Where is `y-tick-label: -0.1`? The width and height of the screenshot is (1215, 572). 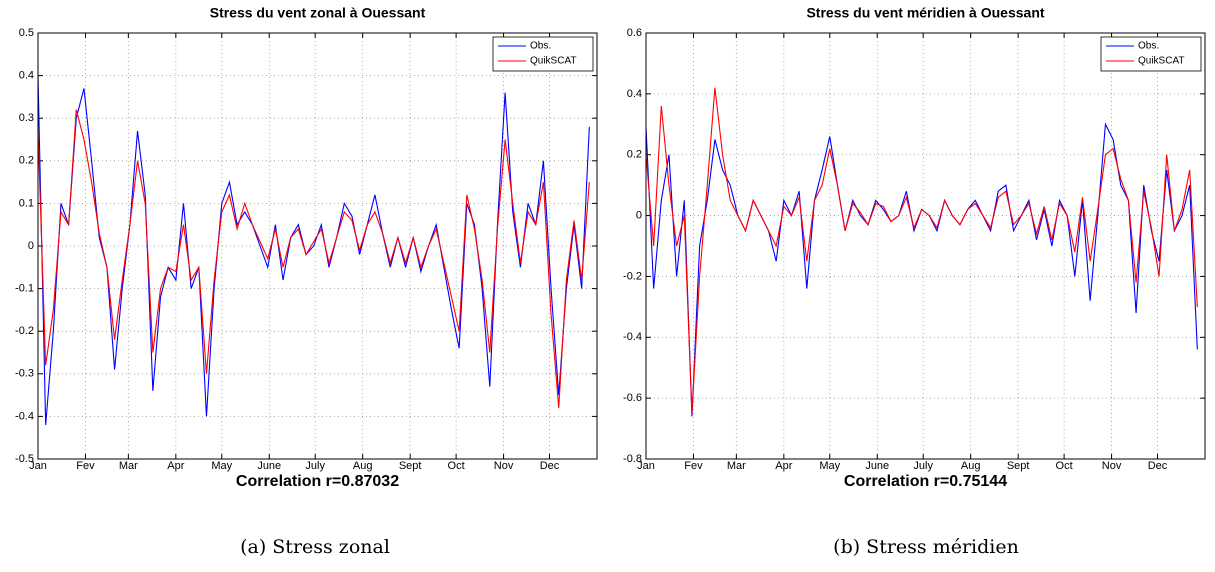
y-tick-label: -0.1 is located at coordinates (24, 289).